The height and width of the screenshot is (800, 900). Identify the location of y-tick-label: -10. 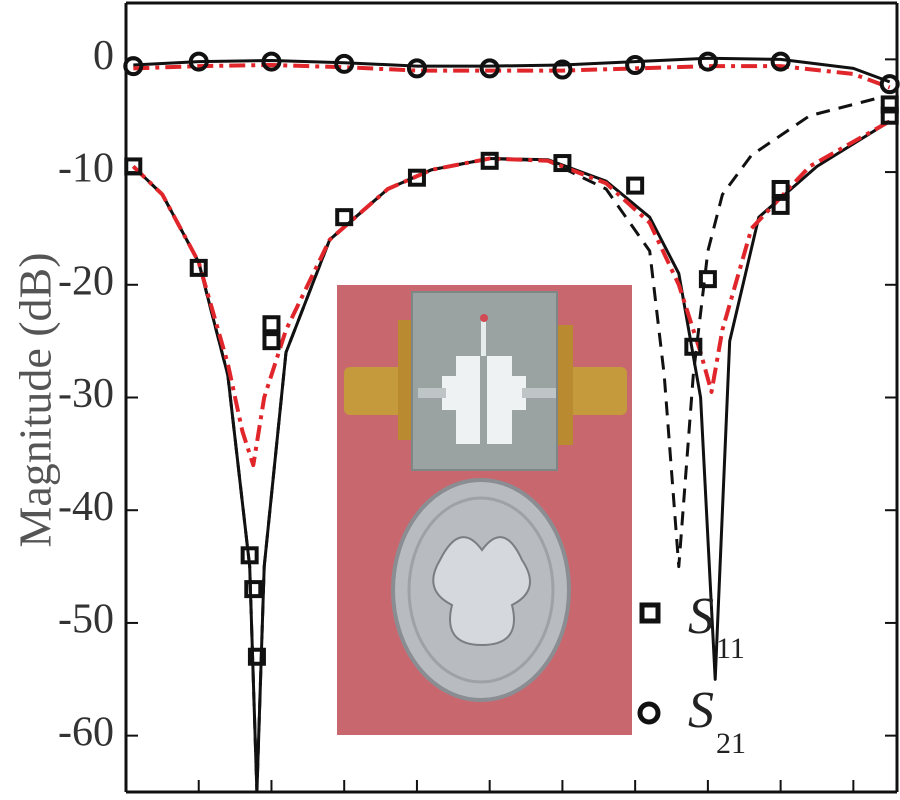
(86, 169).